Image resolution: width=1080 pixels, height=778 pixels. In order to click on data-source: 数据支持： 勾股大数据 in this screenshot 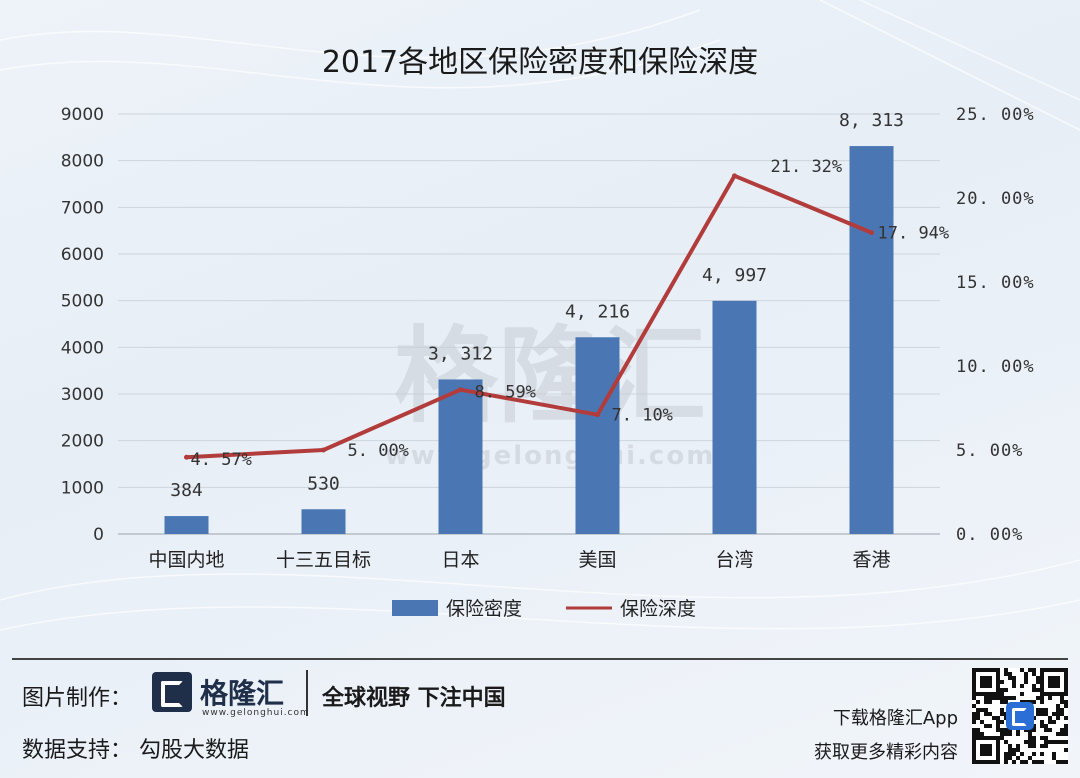, I will do `click(135, 750)`.